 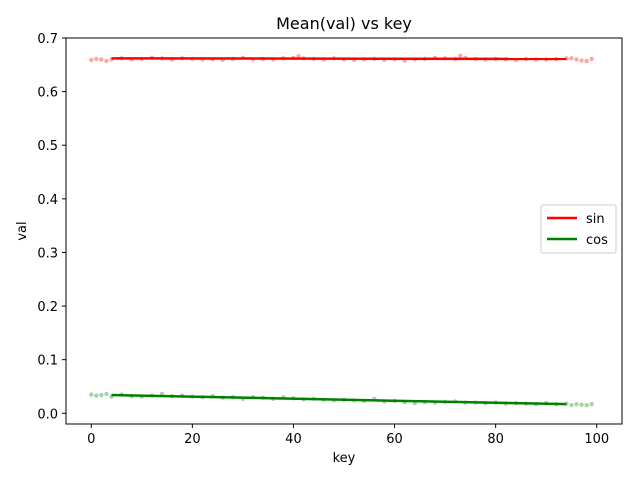 I want to click on series-line-sin, so click(x=339, y=59).